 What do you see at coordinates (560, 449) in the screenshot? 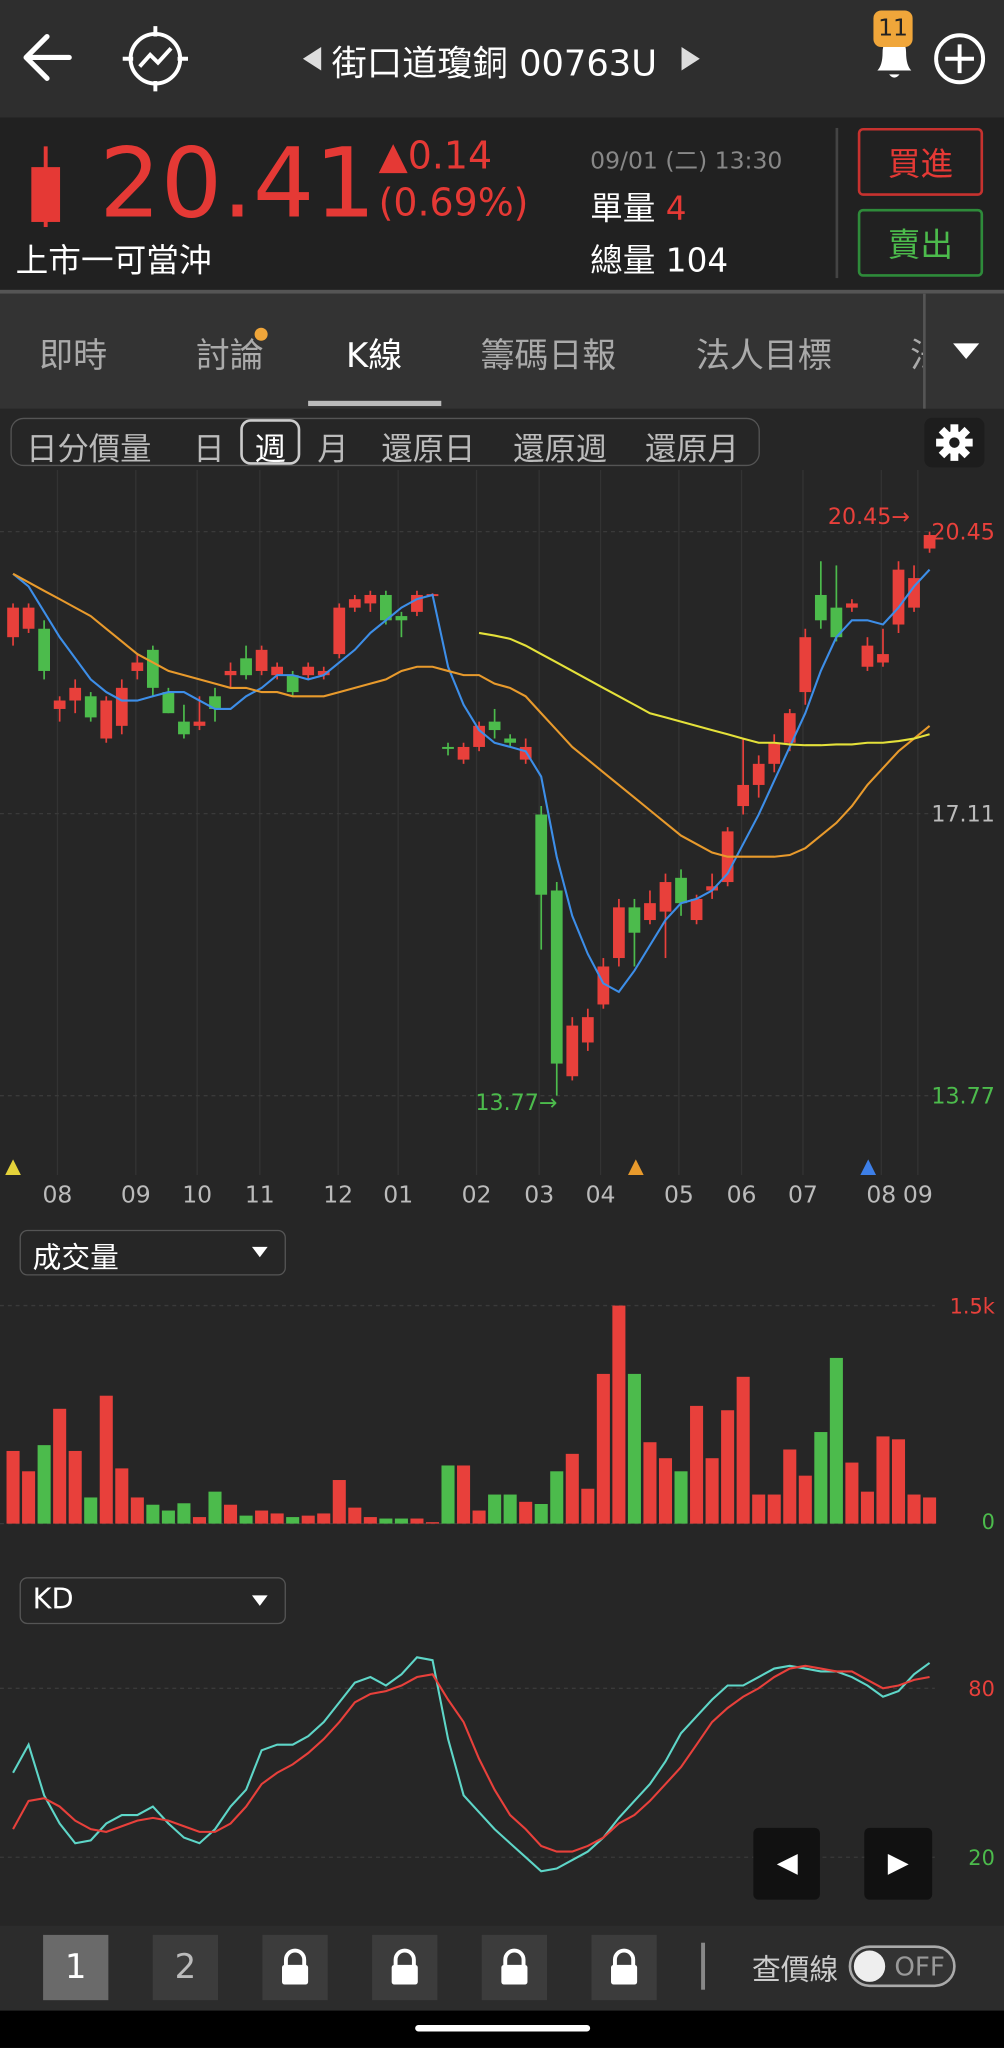
I see `period: 還原週` at bounding box center [560, 449].